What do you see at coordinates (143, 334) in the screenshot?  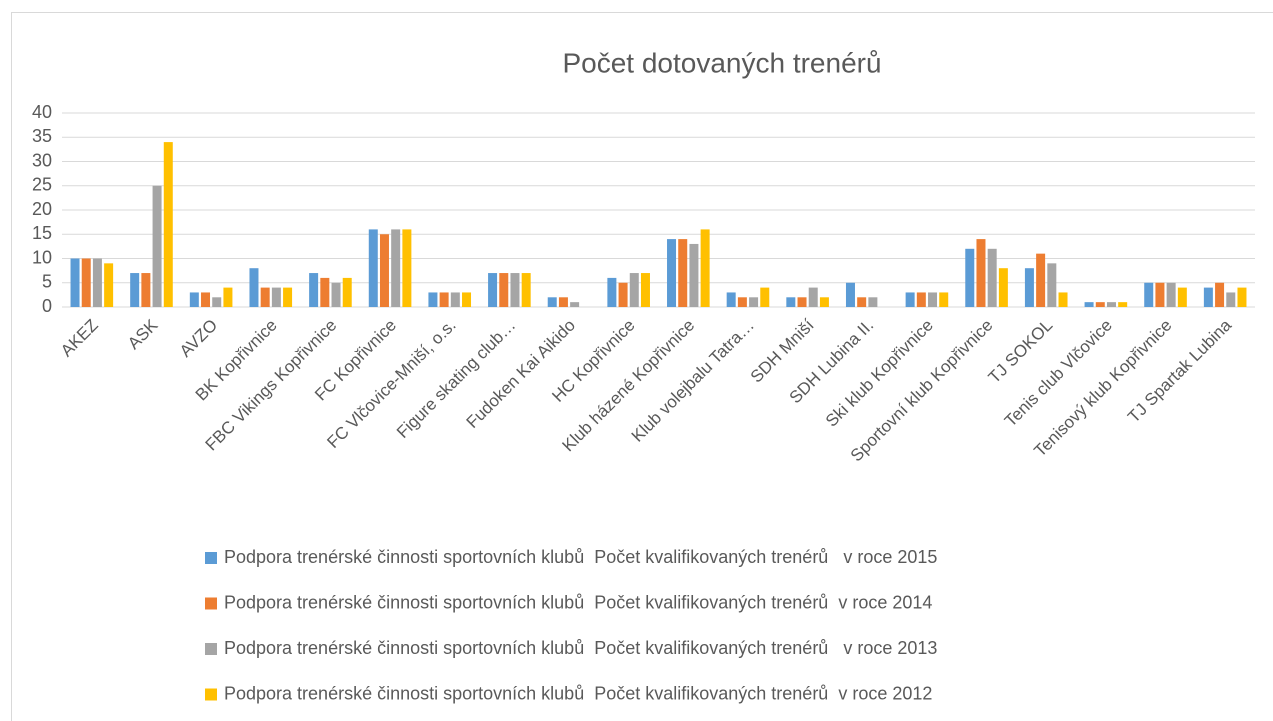 I see `x-tick-label: ASK` at bounding box center [143, 334].